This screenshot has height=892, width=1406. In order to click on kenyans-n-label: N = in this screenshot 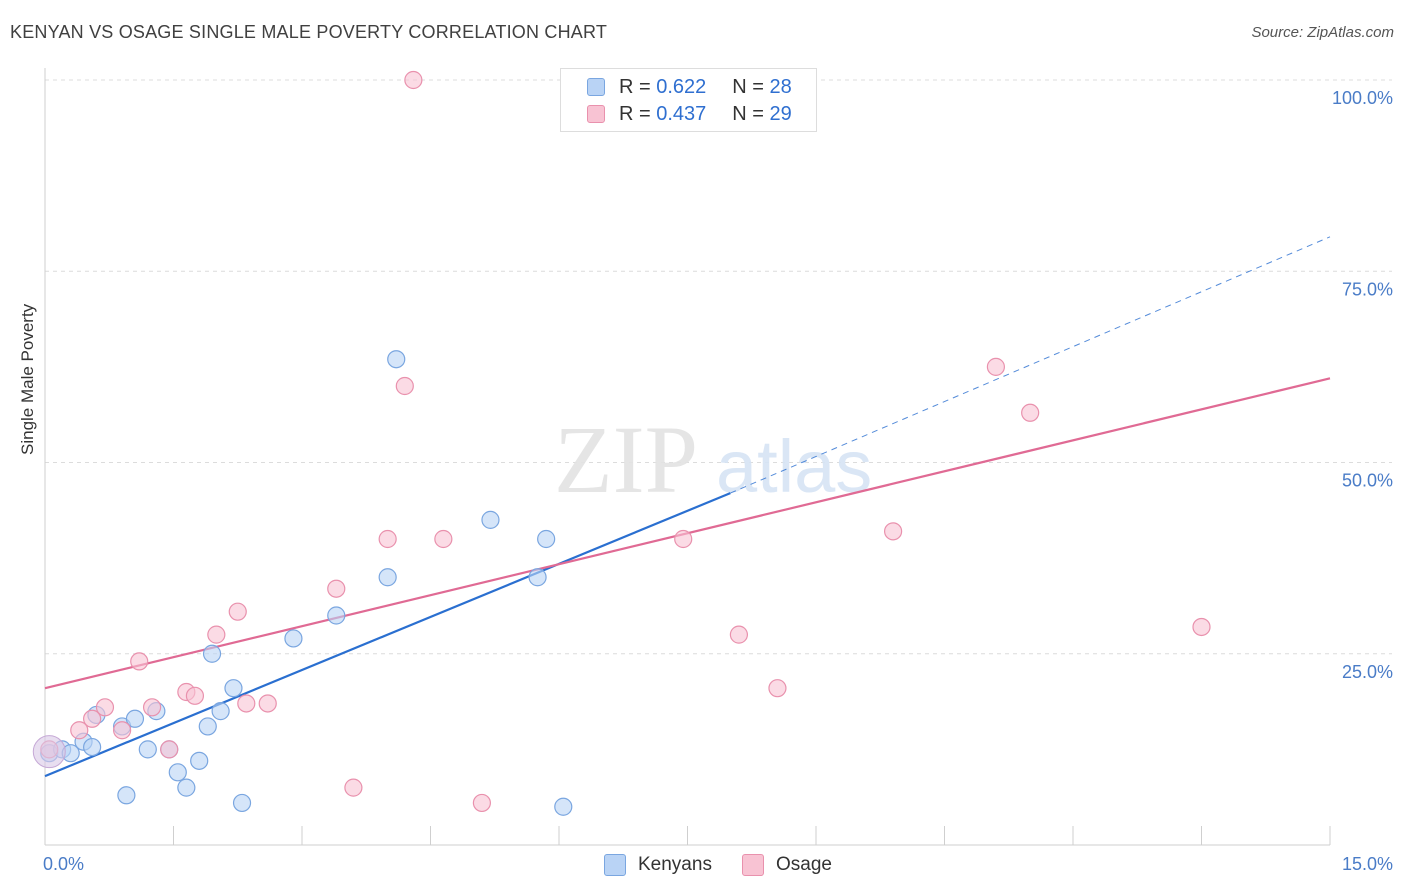, I will do `click(751, 86)`.